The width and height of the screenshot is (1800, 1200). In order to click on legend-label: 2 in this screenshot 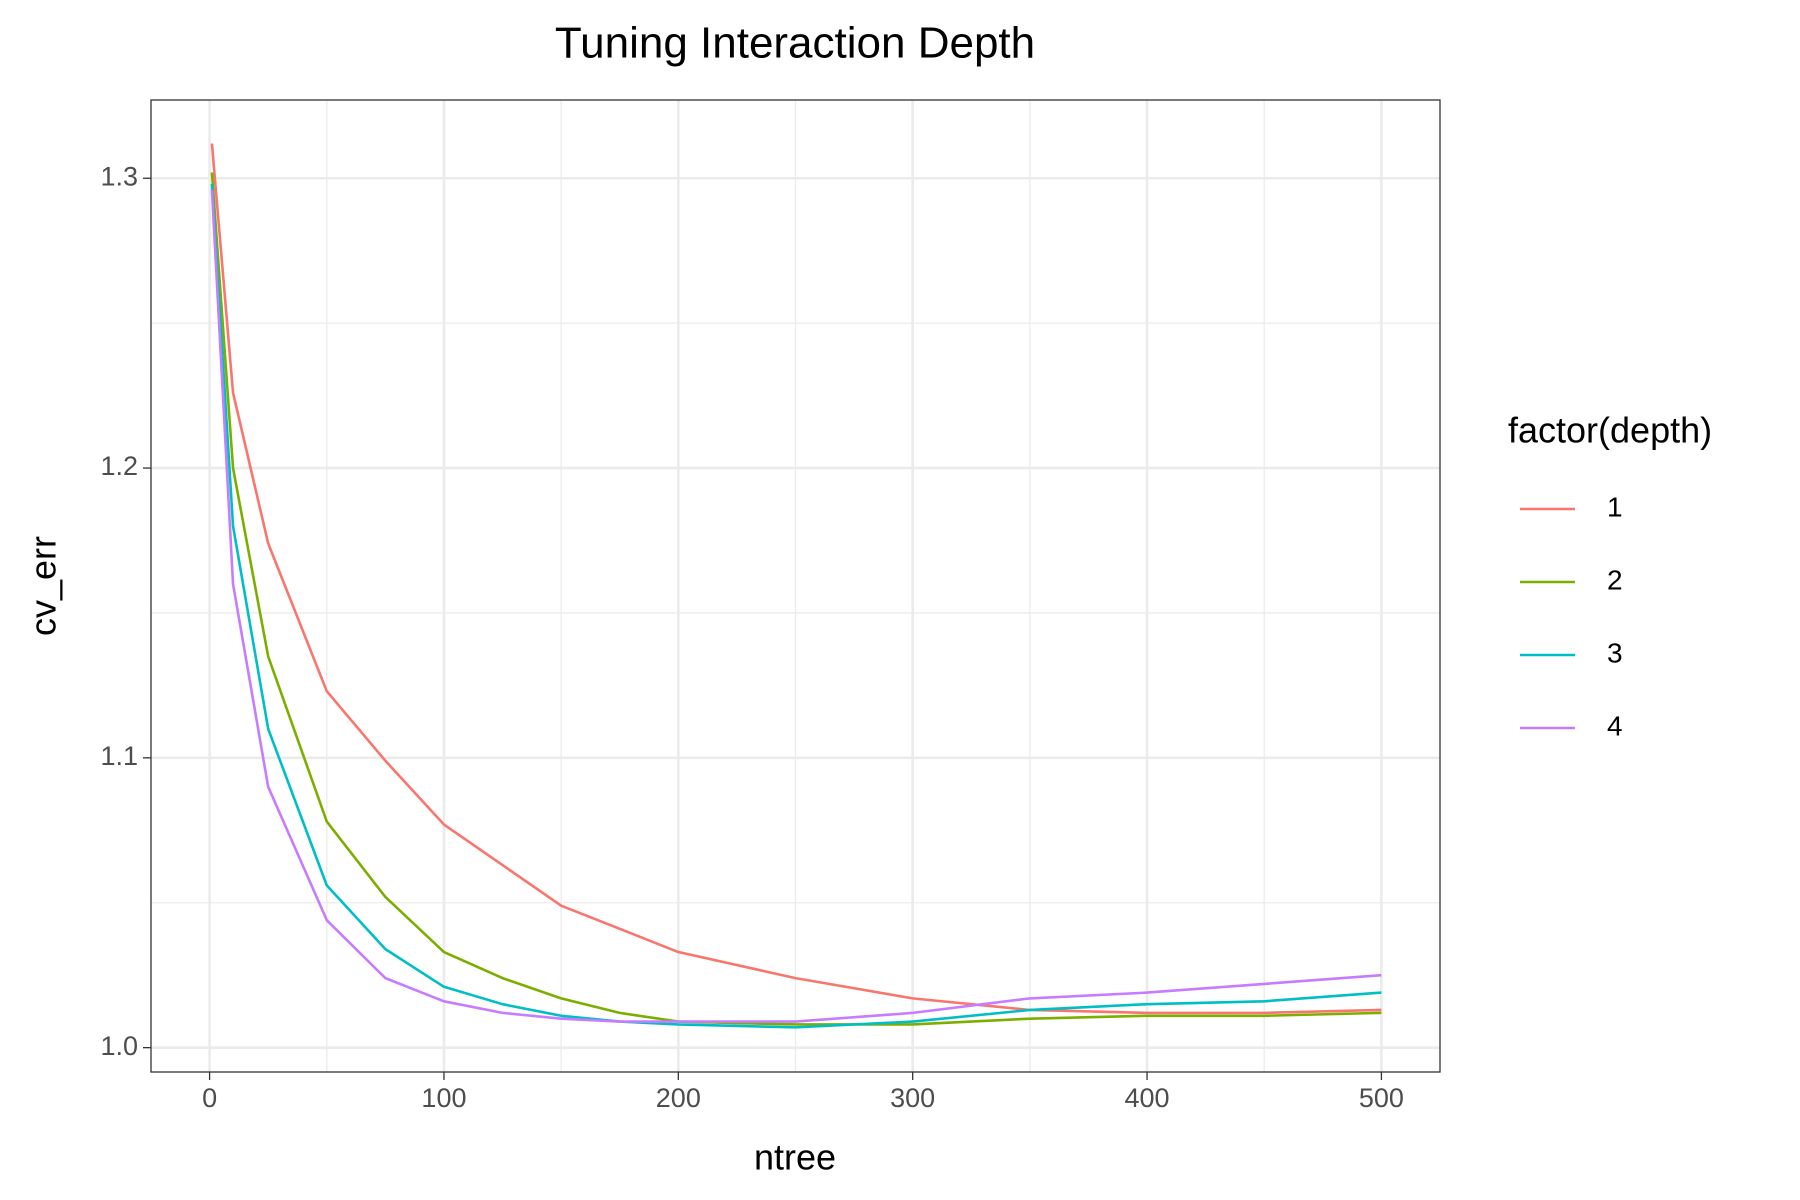, I will do `click(1615, 579)`.